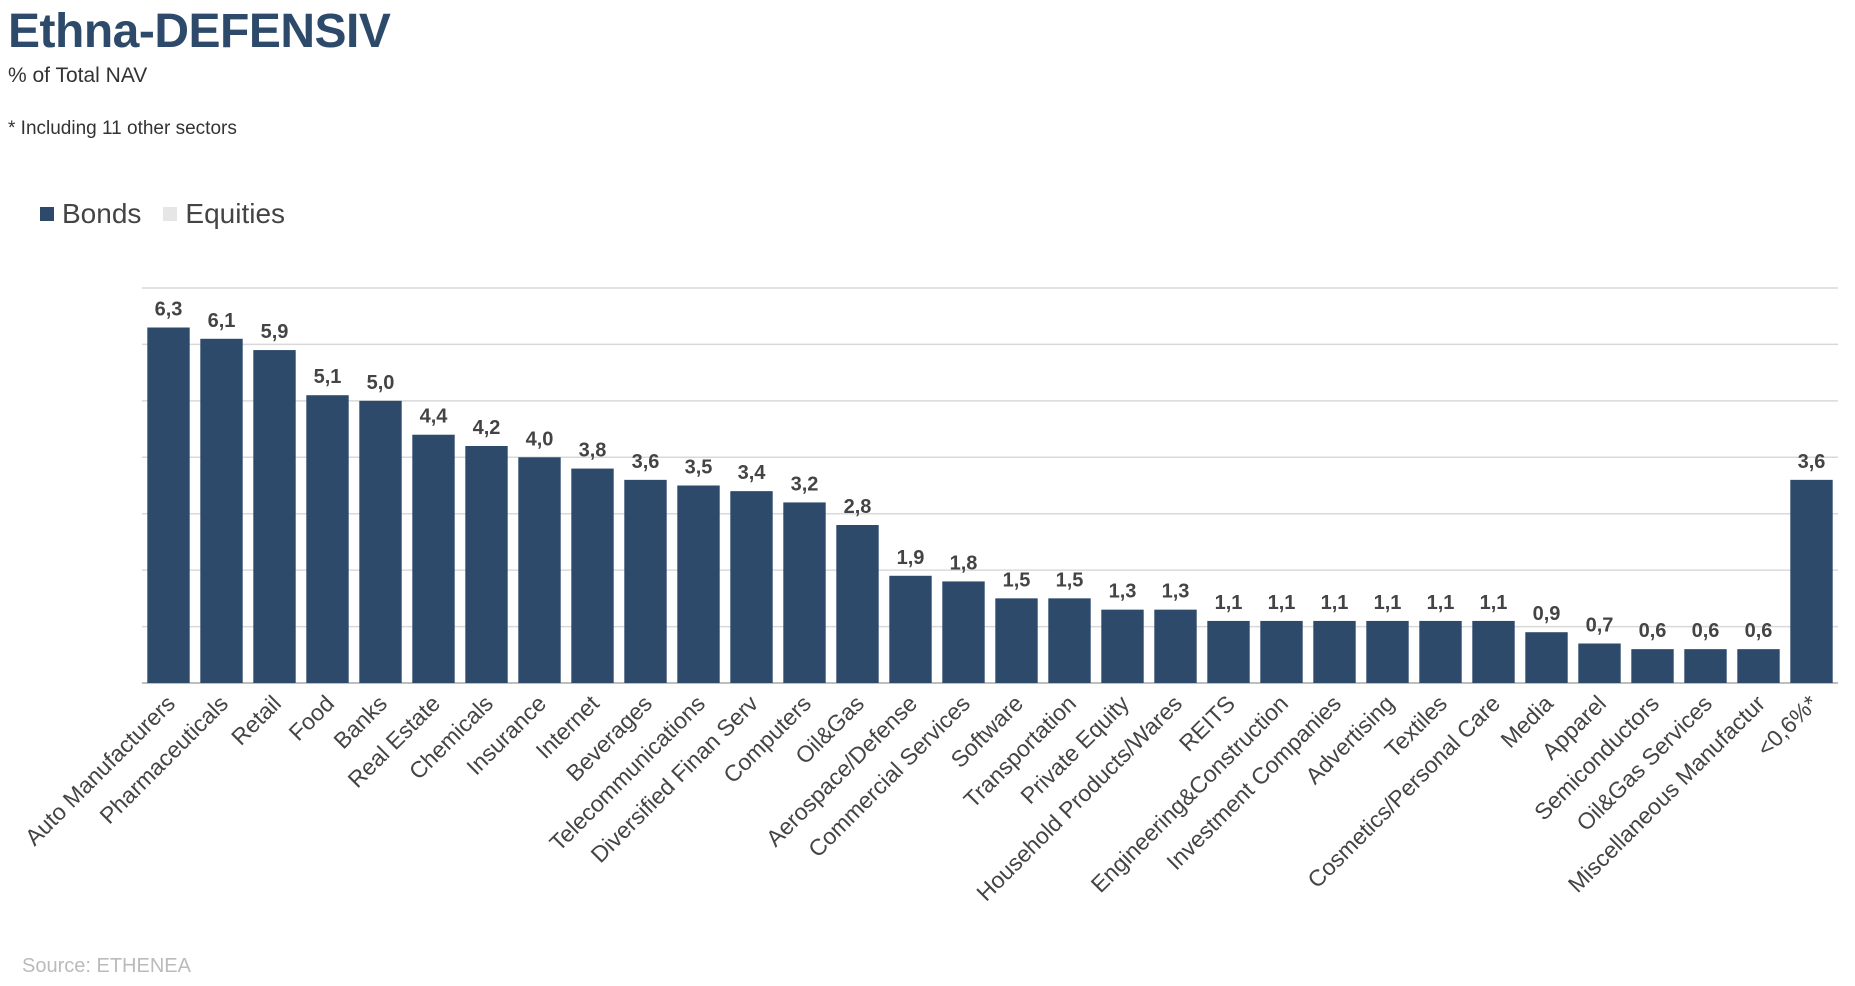 This screenshot has height=986, width=1855. Describe the element at coordinates (593, 451) in the screenshot. I see `data-label: 3,8` at that location.